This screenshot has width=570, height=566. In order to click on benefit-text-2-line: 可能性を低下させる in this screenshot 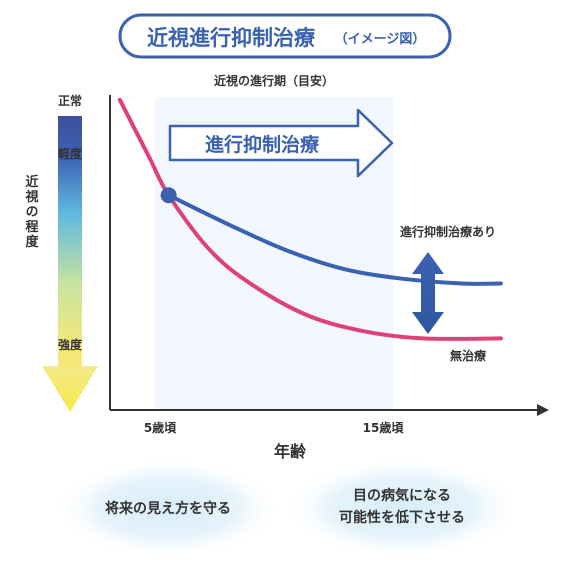, I will do `click(402, 517)`.